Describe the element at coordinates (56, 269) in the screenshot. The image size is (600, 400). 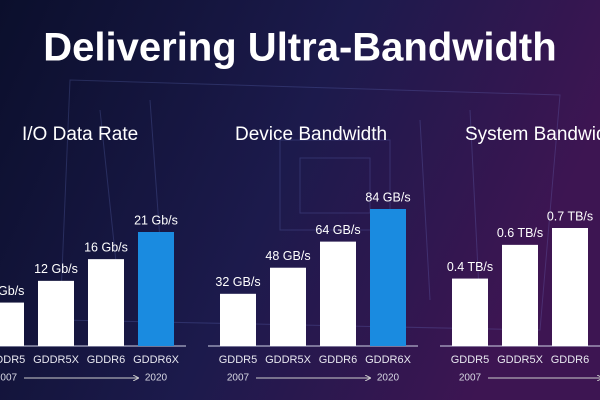
I see `value-label: 12 Gb/s` at that location.